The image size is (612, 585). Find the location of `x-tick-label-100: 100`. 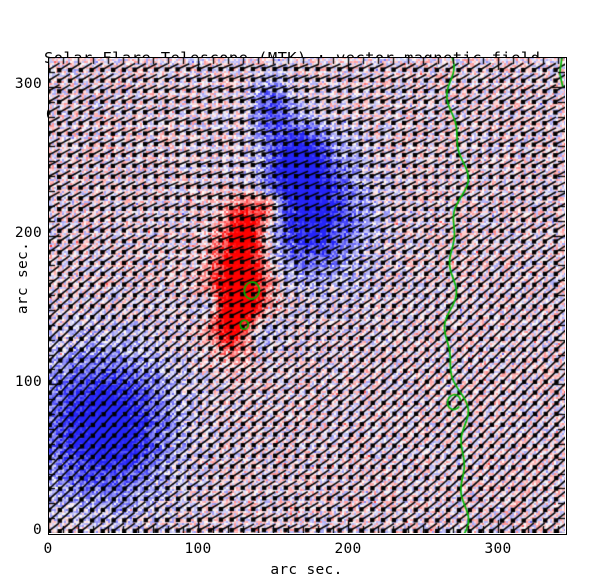

x-tick-label-100: 100 is located at coordinates (198, 549).